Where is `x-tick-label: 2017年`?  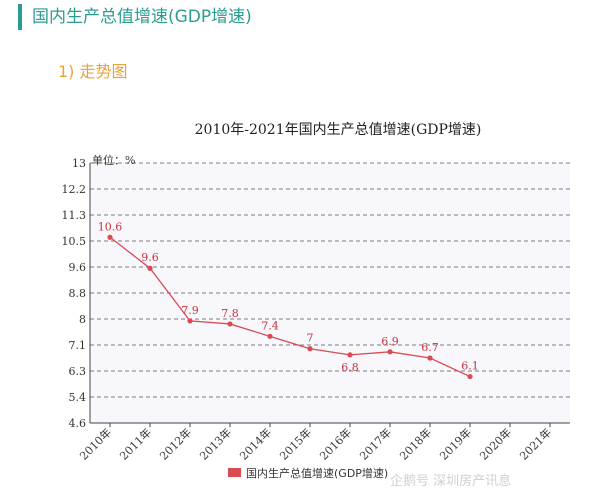 x-tick-label: 2017年 is located at coordinates (375, 443).